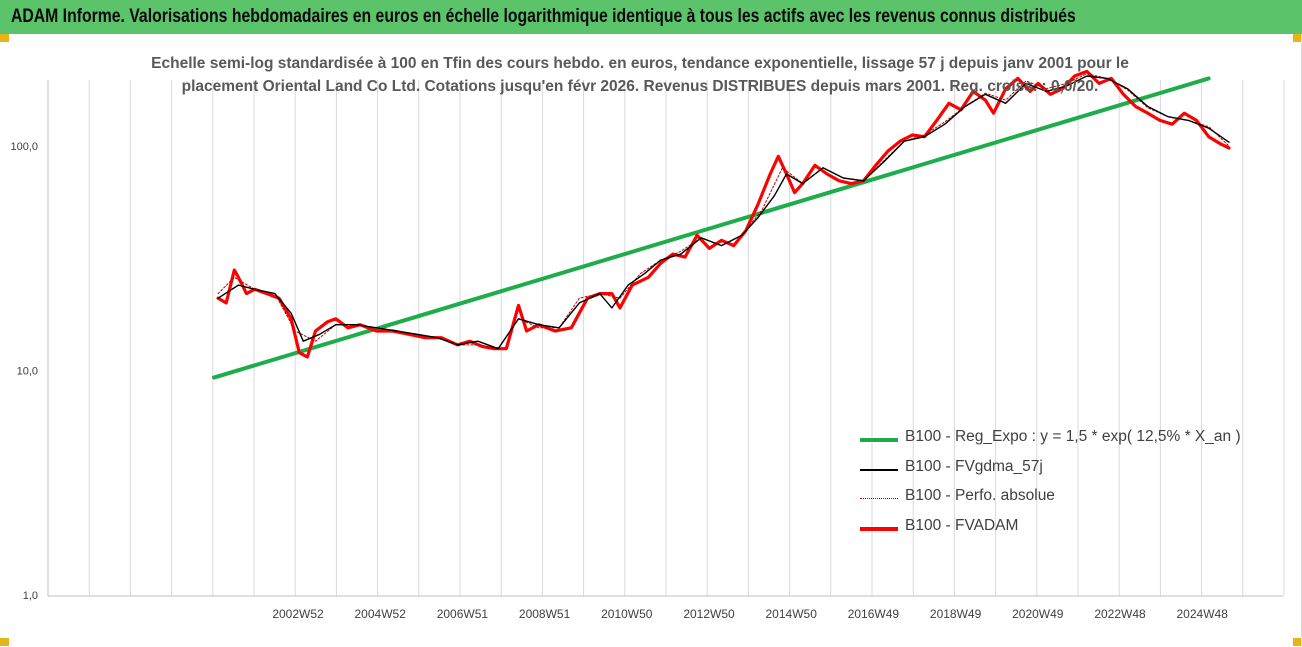  I want to click on y-tick-label: 10,0, so click(27, 372).